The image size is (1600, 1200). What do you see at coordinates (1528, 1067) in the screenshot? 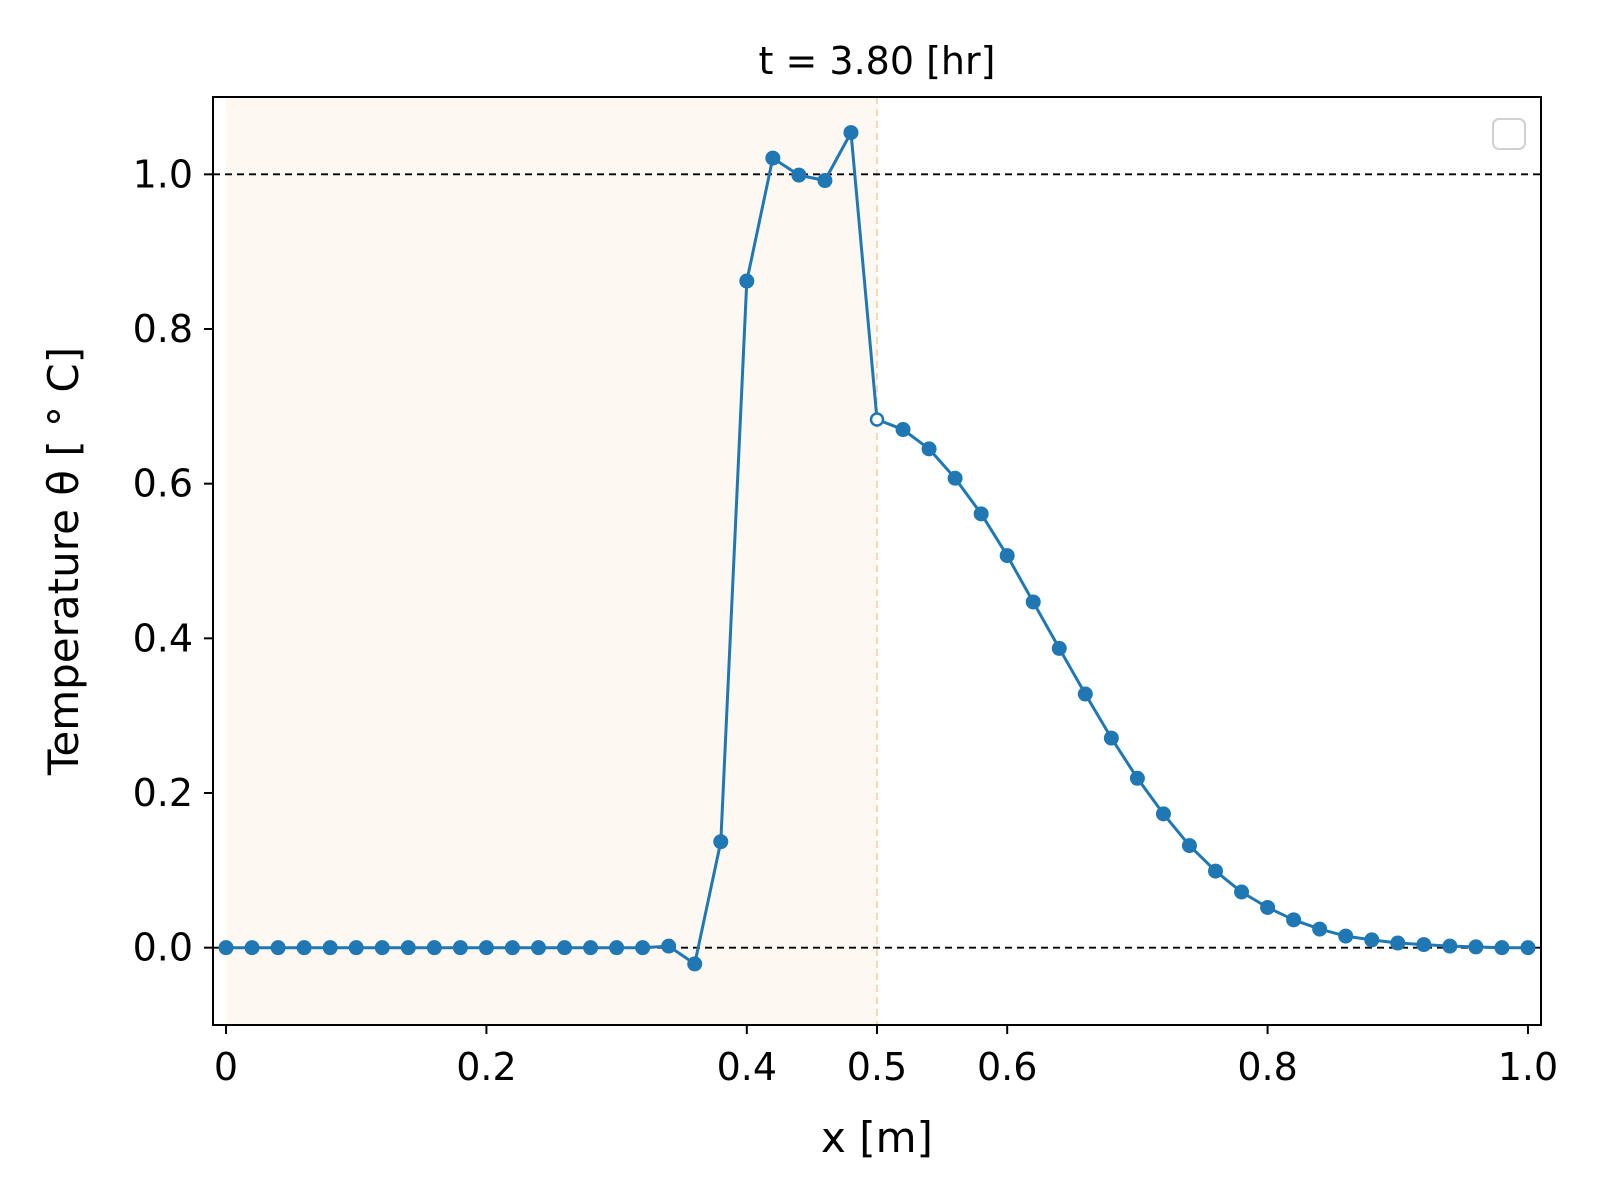
I see `x-tick-label: 1.0` at bounding box center [1528, 1067].